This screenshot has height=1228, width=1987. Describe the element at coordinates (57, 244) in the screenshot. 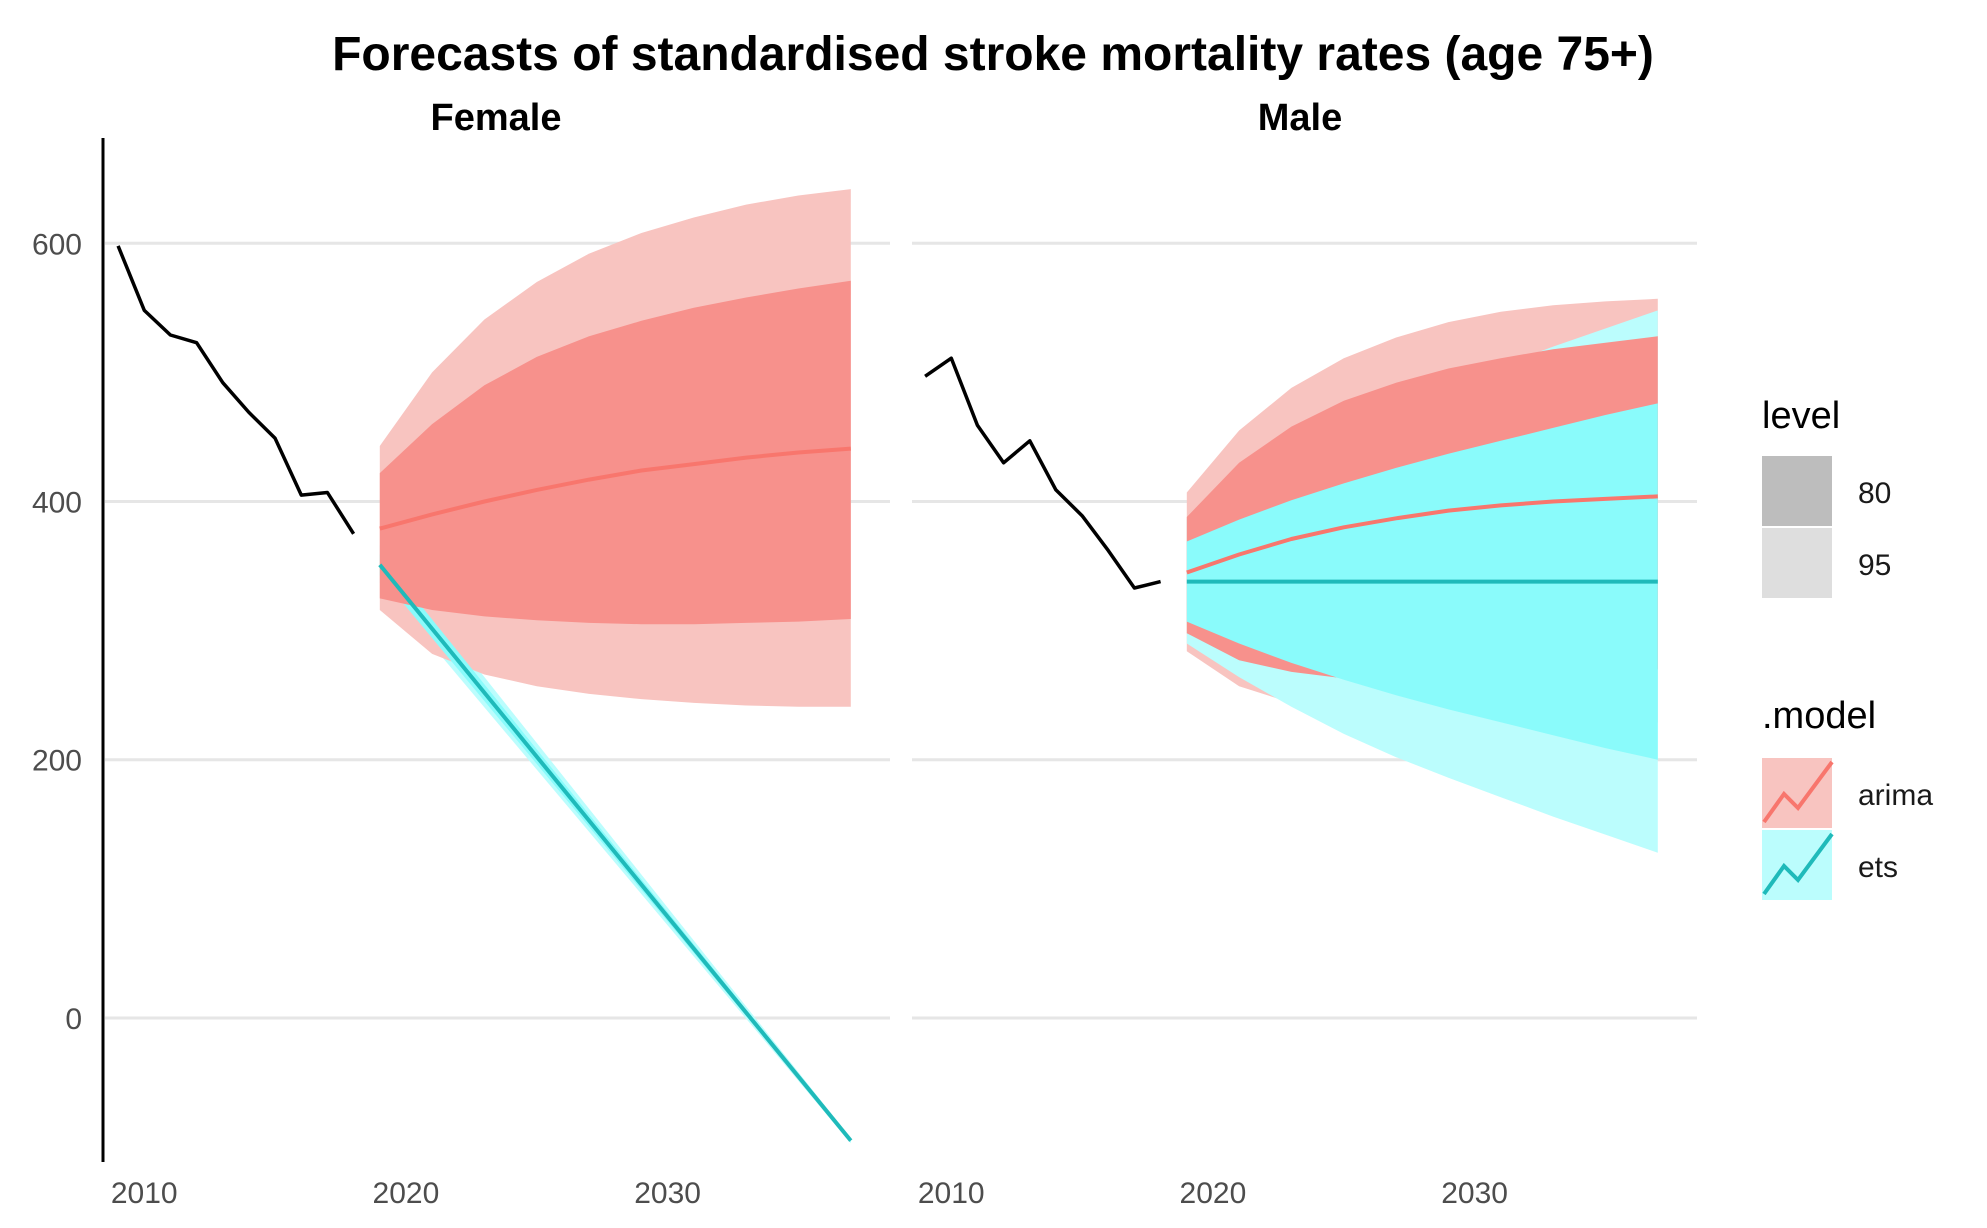

I see `y-tick-label: 600` at that location.